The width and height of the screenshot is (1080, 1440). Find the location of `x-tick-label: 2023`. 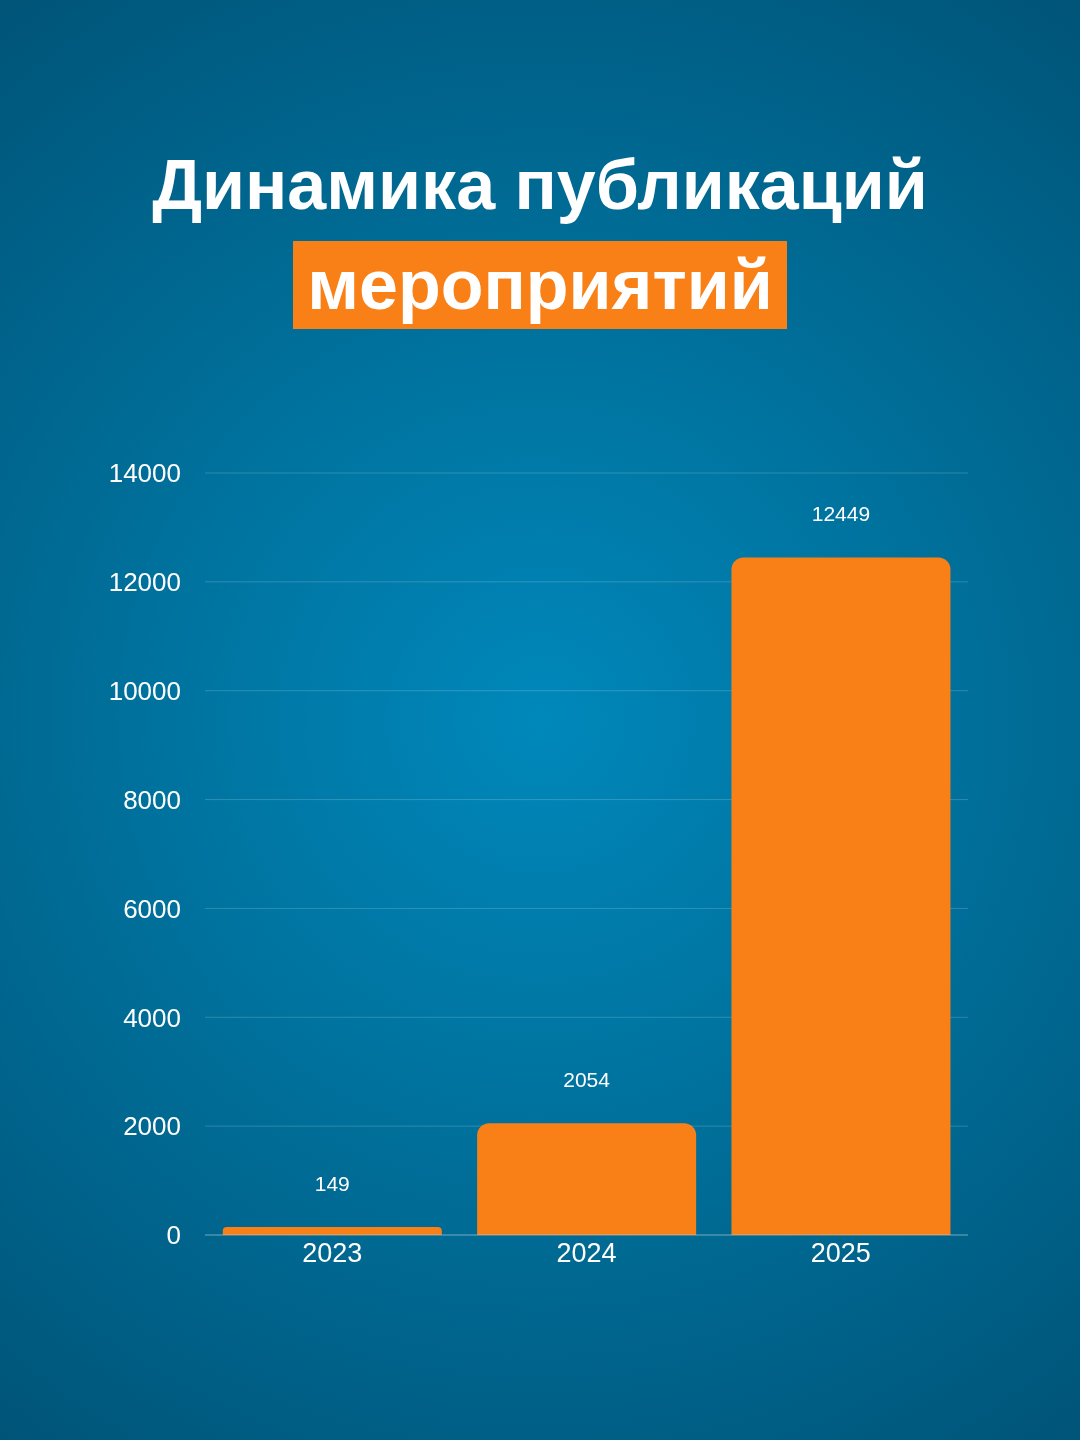

x-tick-label: 2023 is located at coordinates (332, 1253).